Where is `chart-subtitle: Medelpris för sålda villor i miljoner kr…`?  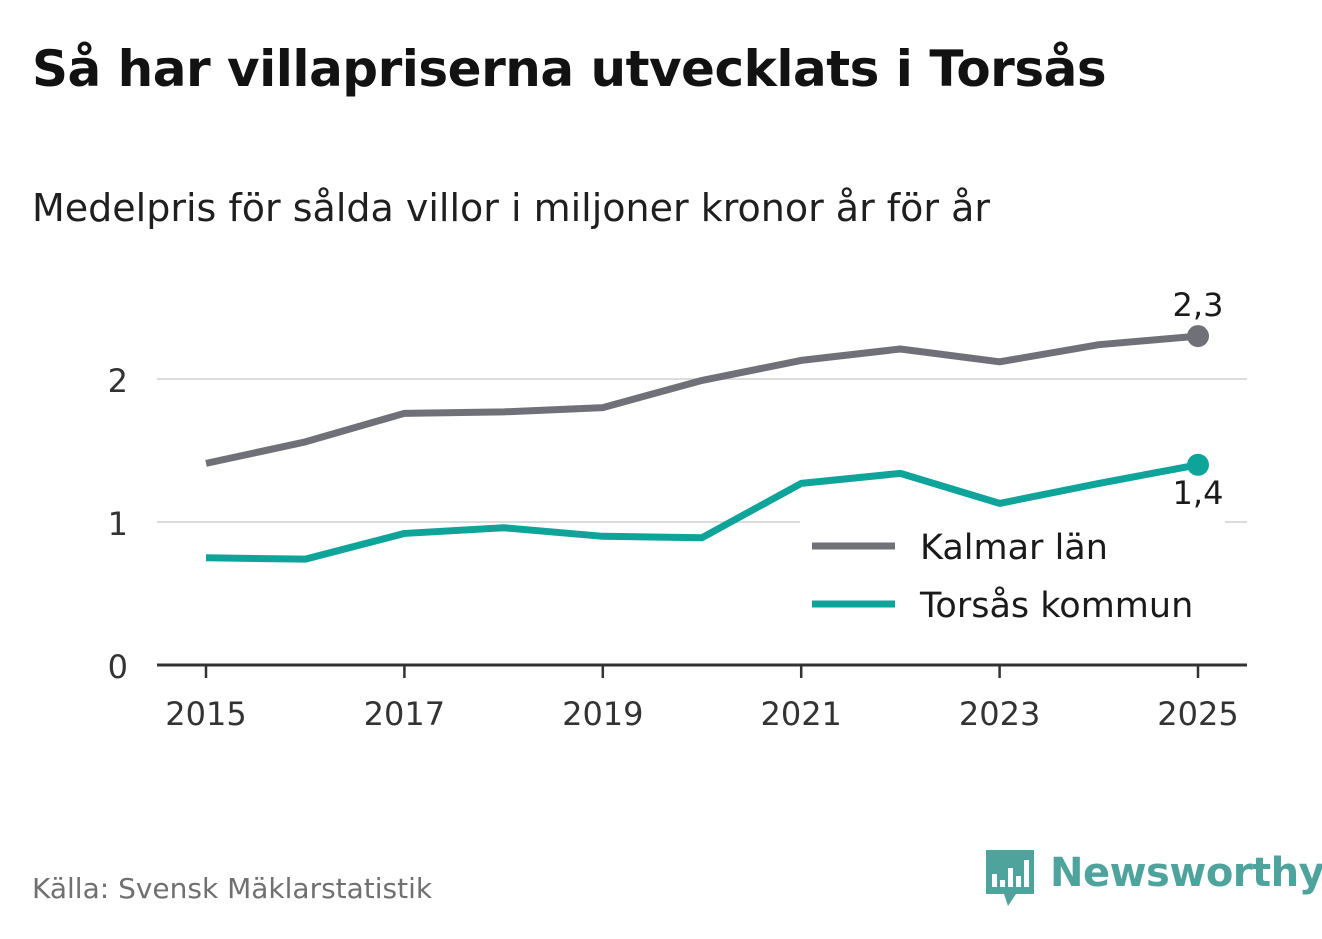 chart-subtitle: Medelpris för sålda villor i miljoner kr… is located at coordinates (511, 208).